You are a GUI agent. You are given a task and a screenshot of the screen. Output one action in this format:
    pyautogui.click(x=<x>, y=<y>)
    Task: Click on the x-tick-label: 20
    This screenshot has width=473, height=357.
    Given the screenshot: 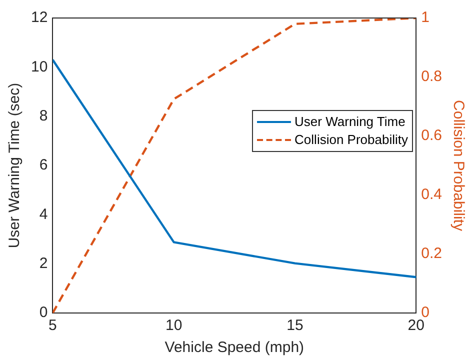 What is the action you would take?
    pyautogui.click(x=416, y=325)
    